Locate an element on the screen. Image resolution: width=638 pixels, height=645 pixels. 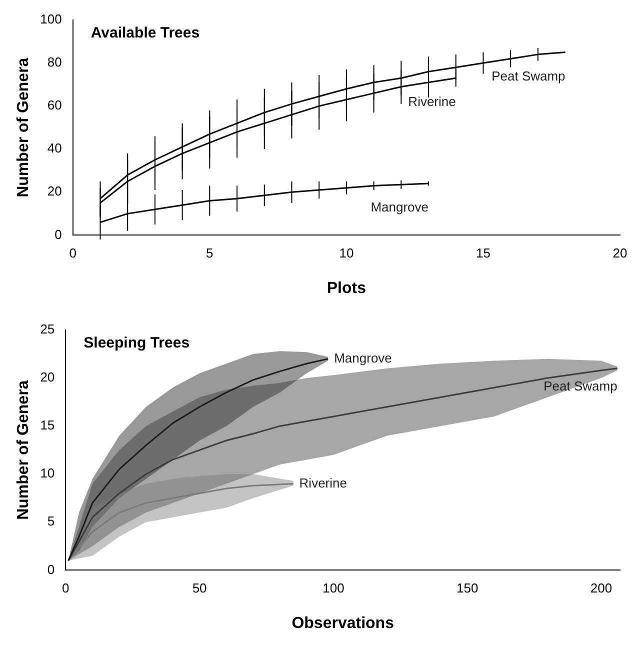
y-tick-label: 15 is located at coordinates (47, 425).